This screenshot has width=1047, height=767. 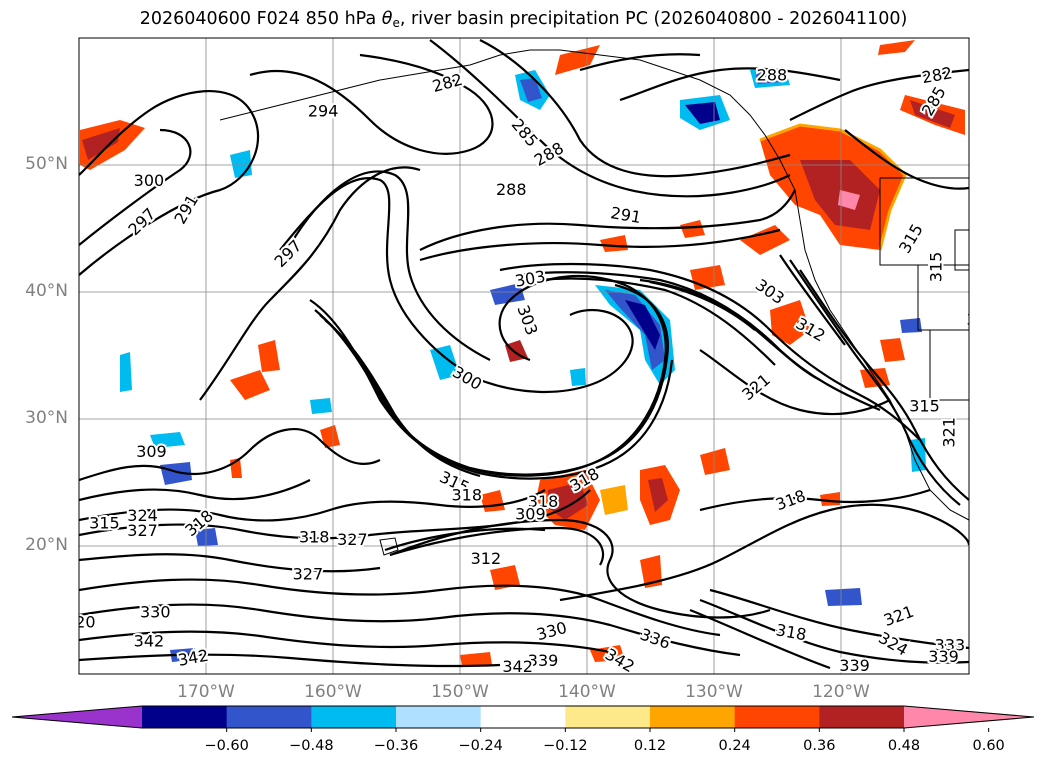 What do you see at coordinates (46, 164) in the screenshot?
I see `lat-label-50n: 50°N` at bounding box center [46, 164].